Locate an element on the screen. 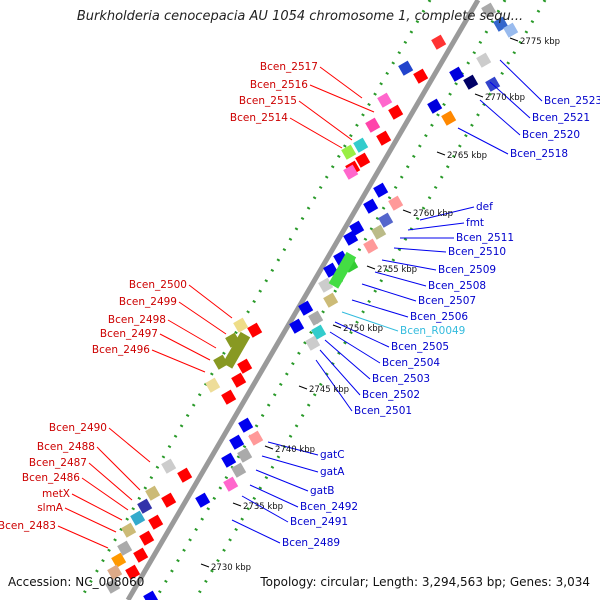  gene-label-bcen-2492: Bcen_2492 is located at coordinates (329, 507).